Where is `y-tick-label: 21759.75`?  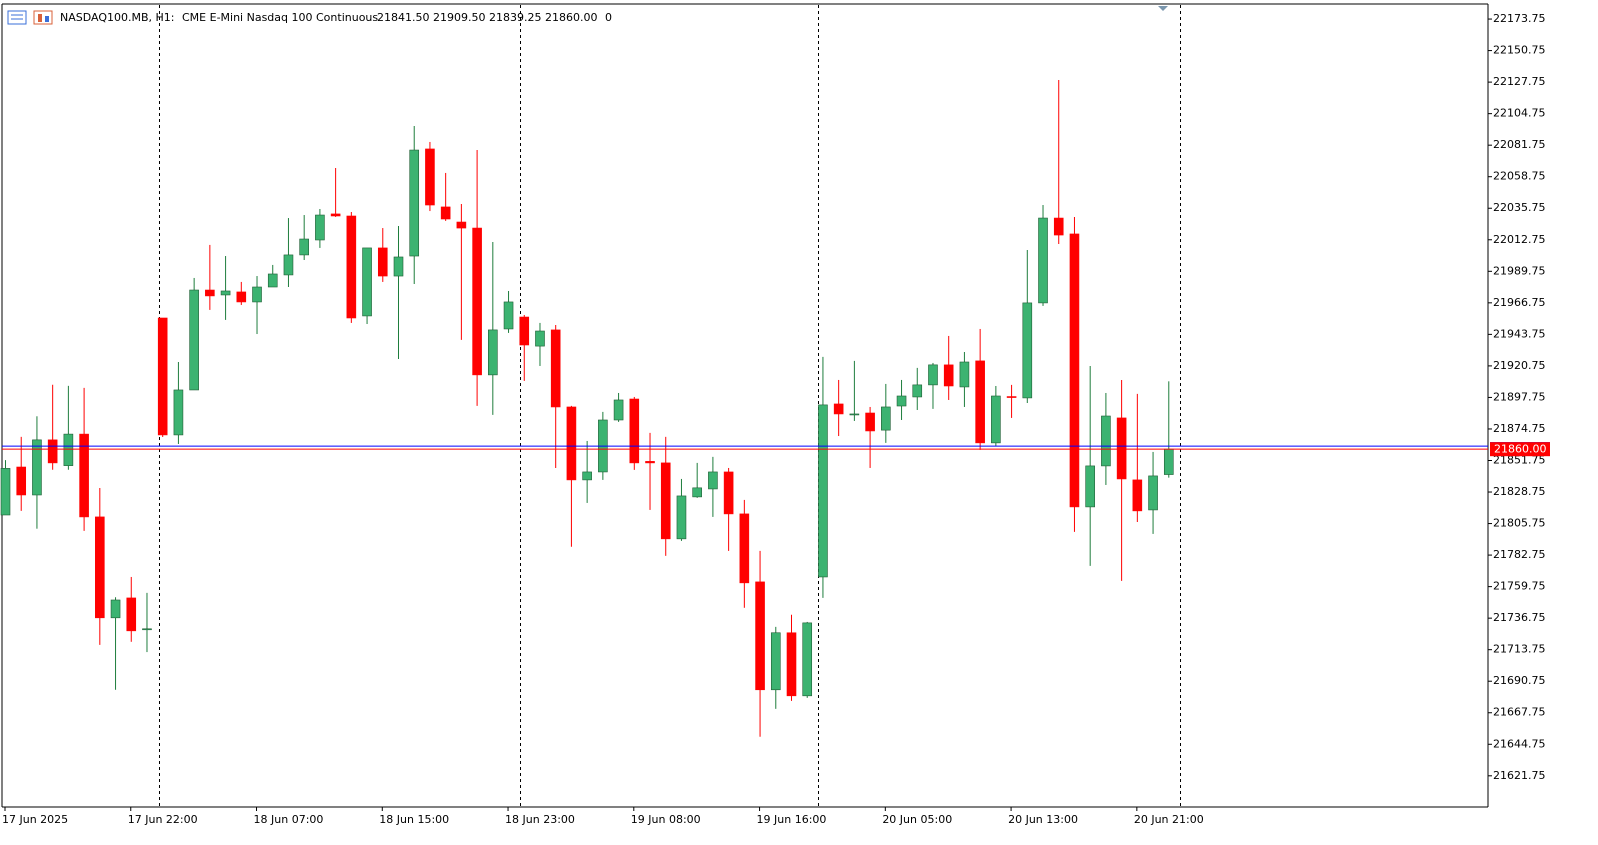
y-tick-label: 21759.75 is located at coordinates (1519, 586).